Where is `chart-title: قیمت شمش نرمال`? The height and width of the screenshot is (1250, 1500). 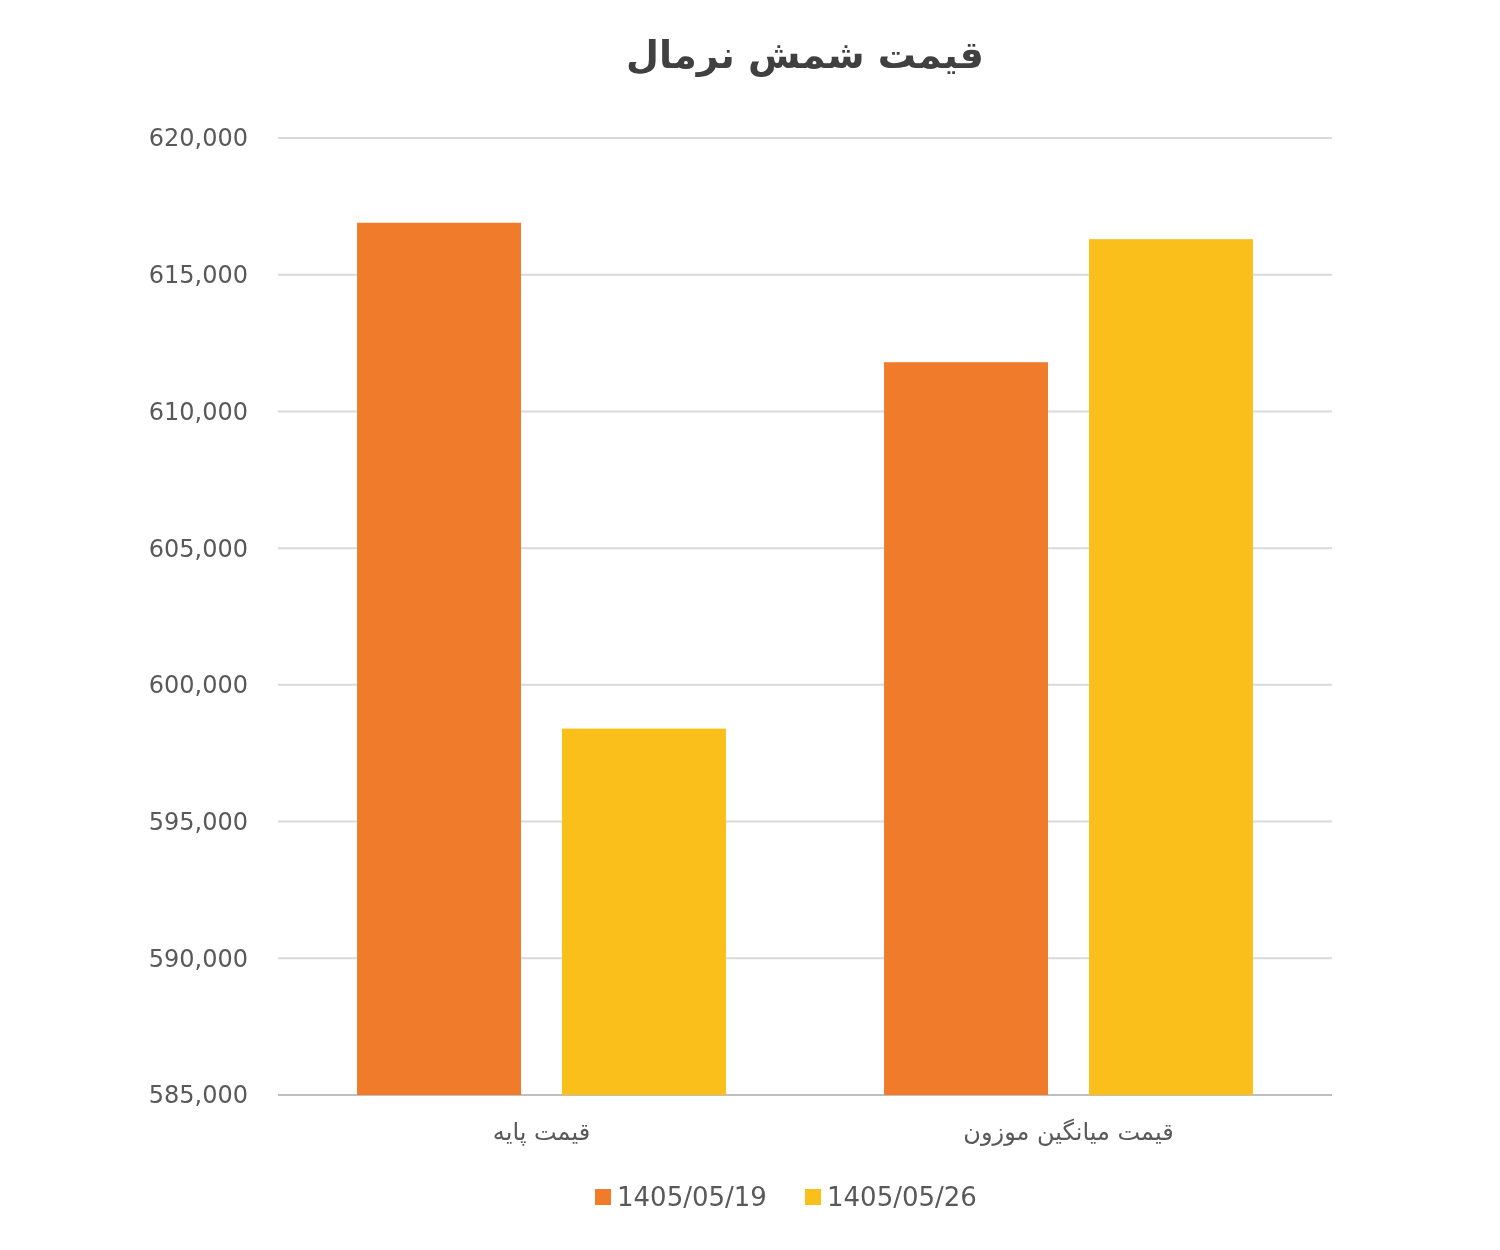
chart-title: قیمت شمش نرمال is located at coordinates (805, 55).